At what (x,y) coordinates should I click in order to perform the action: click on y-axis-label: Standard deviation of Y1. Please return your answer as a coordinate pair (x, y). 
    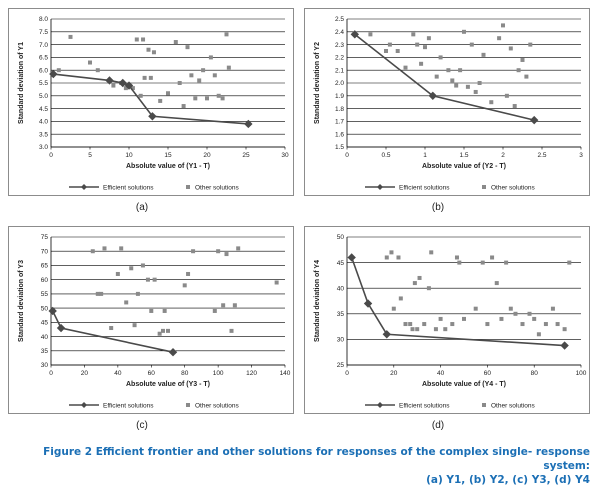
    Looking at the image, I should click on (21, 83).